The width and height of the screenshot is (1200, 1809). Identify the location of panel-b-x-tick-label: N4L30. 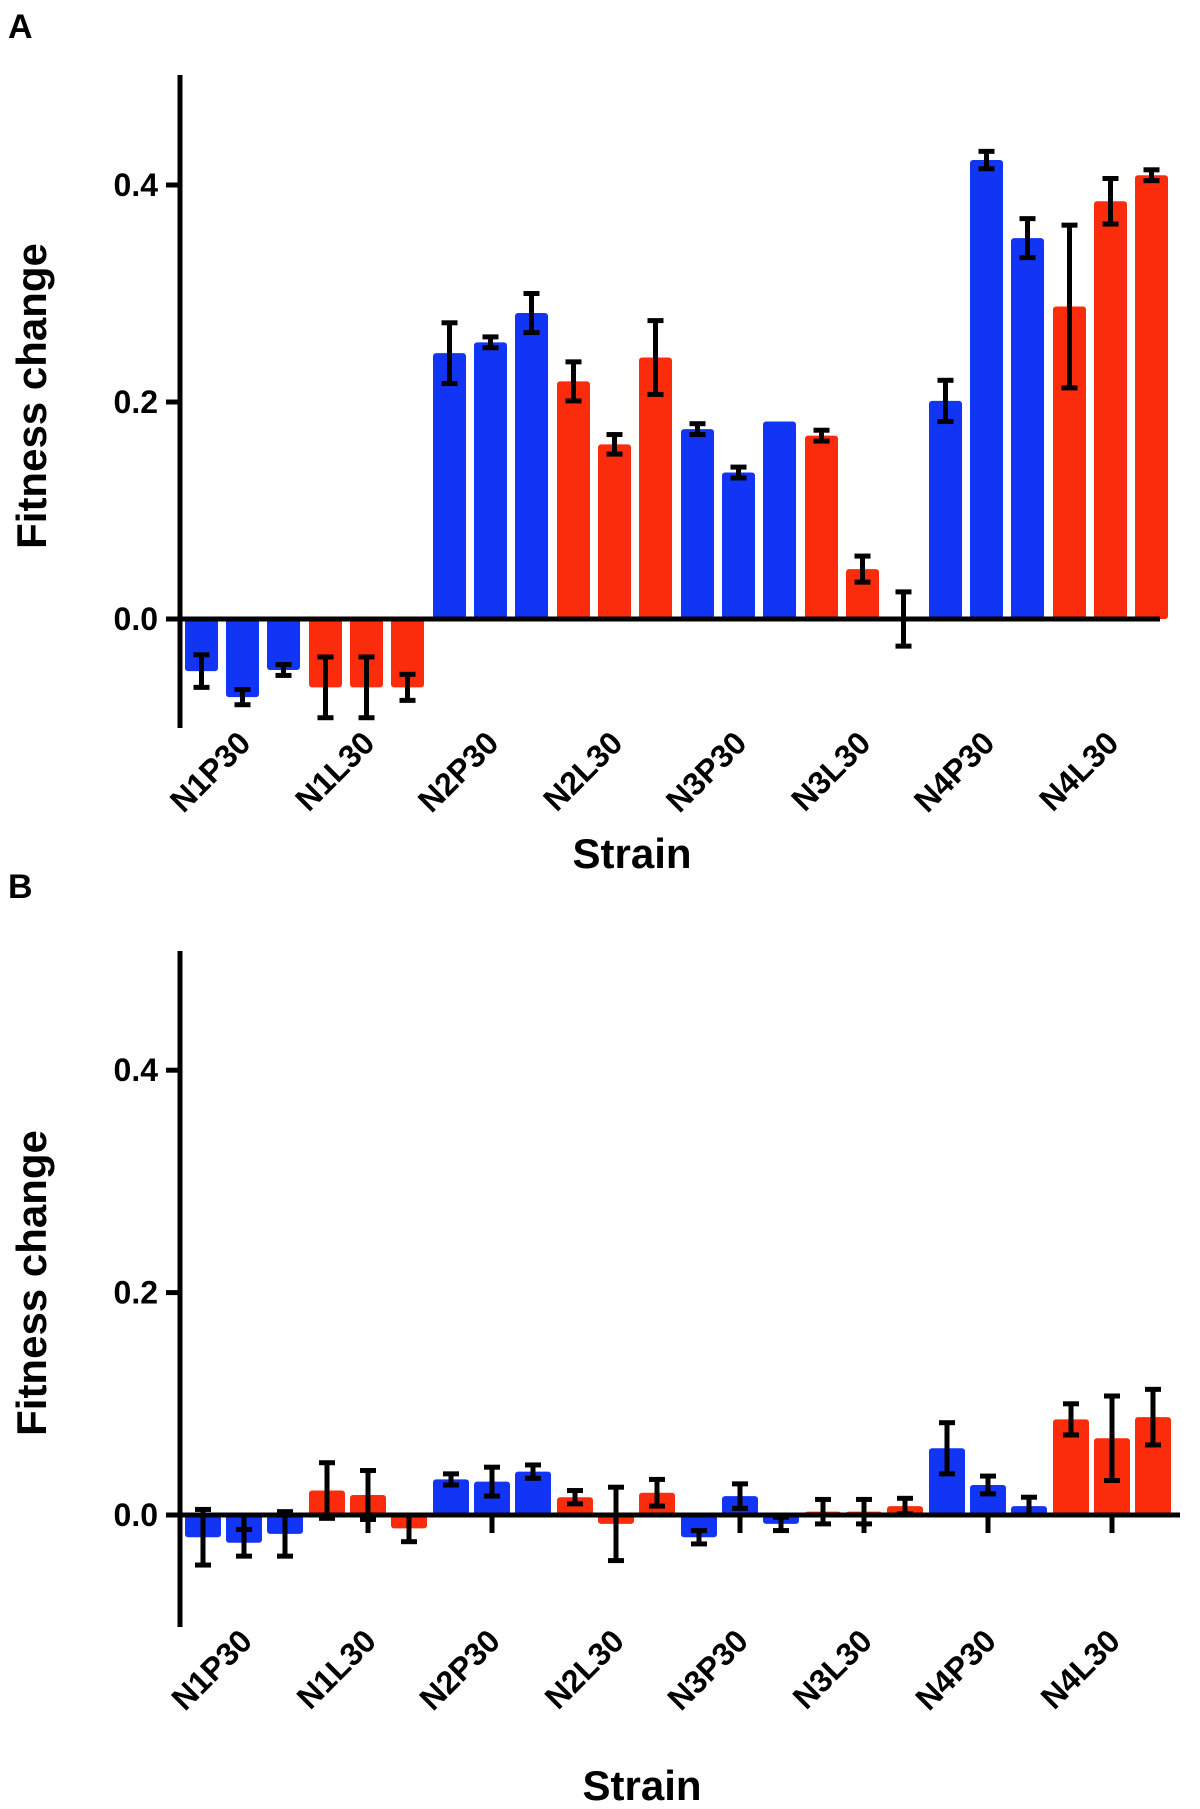
(1080, 1668).